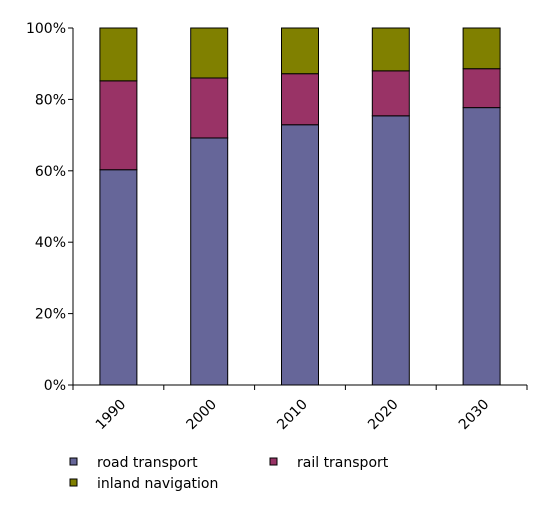  Describe the element at coordinates (50, 243) in the screenshot. I see `y-tick-label: 40%` at that location.